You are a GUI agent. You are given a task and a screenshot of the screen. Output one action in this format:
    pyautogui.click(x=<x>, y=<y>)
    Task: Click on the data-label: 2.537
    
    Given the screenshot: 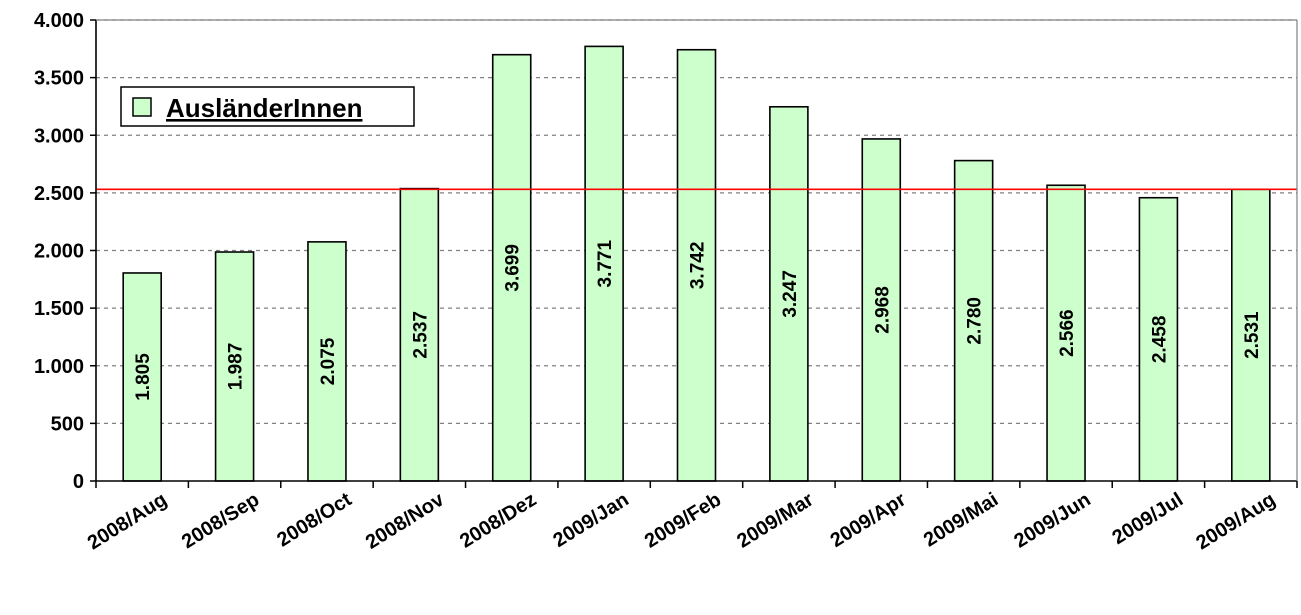 What is the action you would take?
    pyautogui.click(x=420, y=335)
    